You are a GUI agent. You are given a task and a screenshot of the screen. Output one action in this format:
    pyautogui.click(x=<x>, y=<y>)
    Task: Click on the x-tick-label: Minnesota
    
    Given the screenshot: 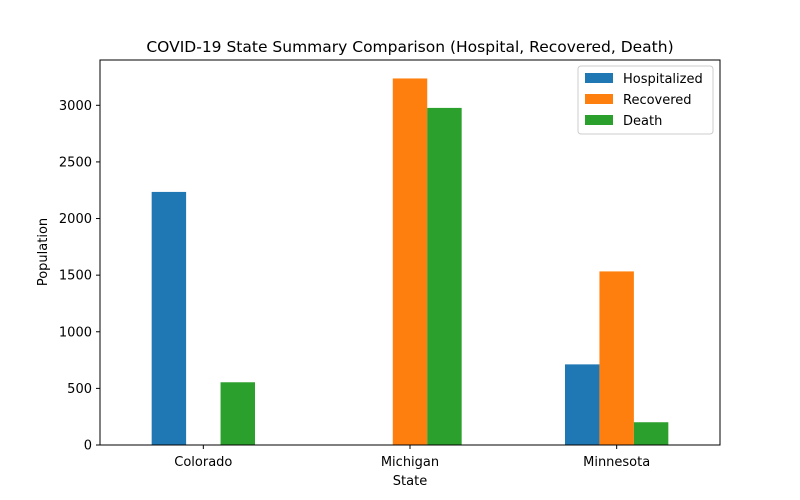 What is the action you would take?
    pyautogui.click(x=616, y=462)
    